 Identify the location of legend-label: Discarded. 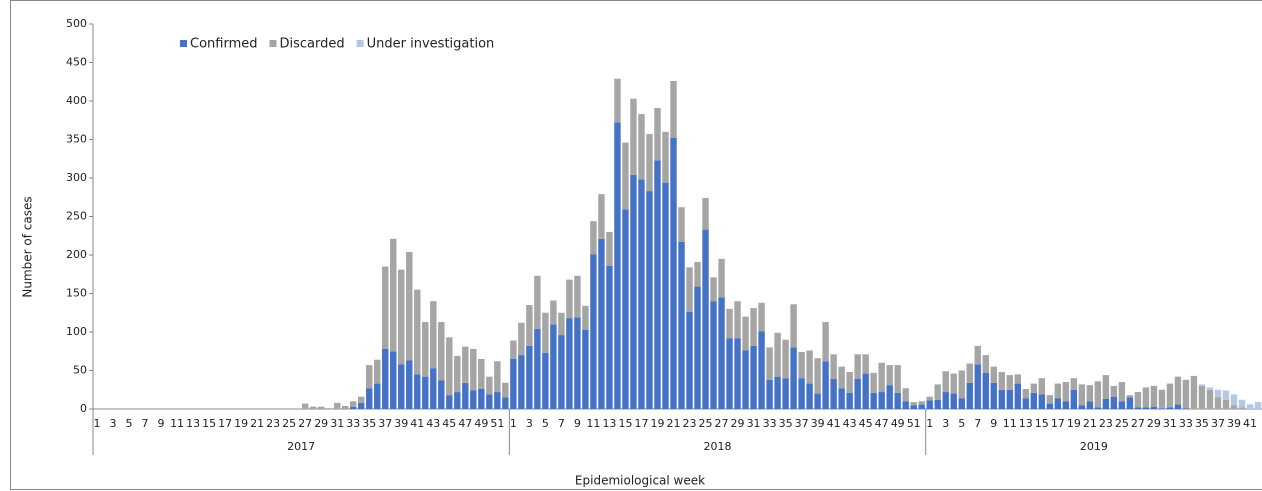
(312, 44).